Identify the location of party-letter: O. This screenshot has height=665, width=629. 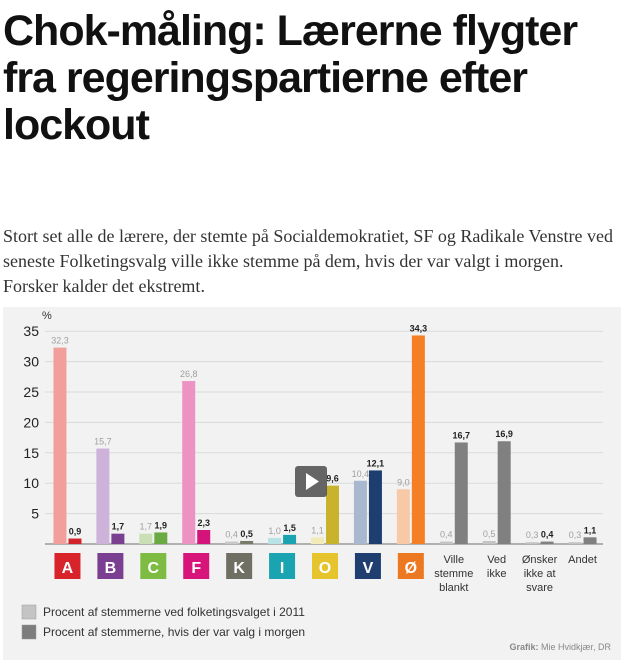
(325, 568).